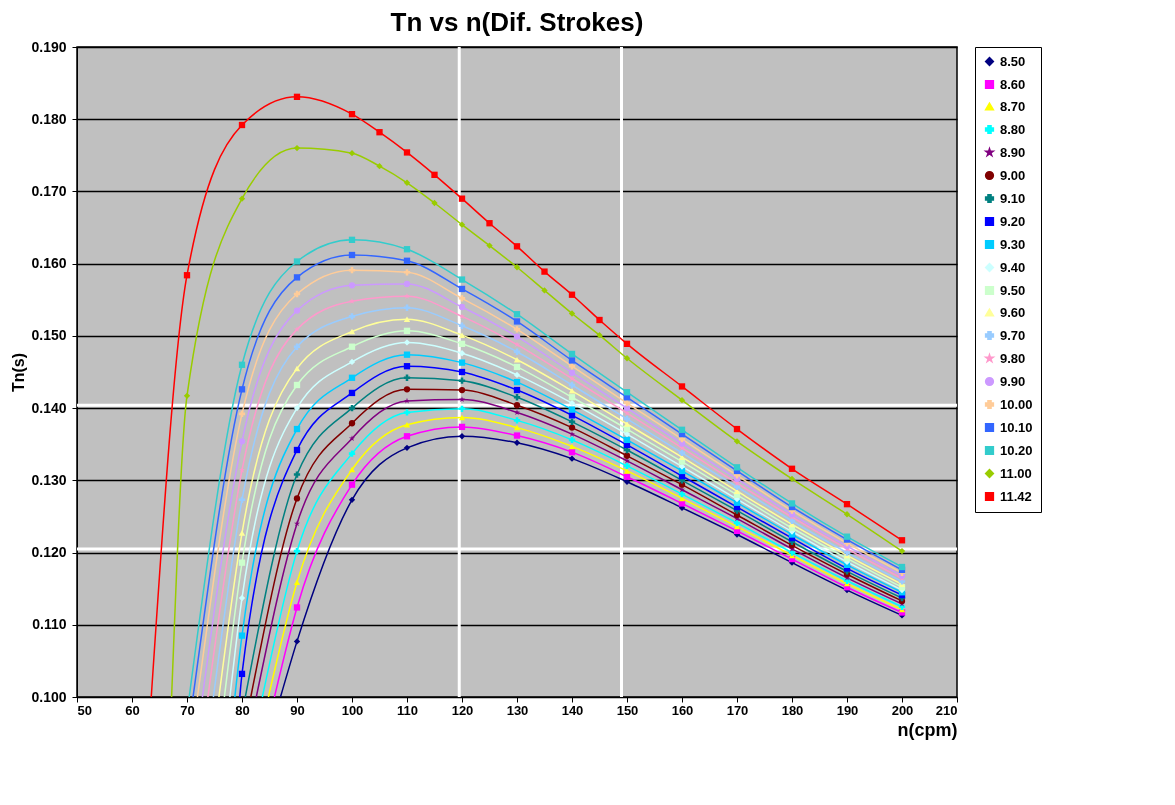  I want to click on legend-label: 9.20, so click(1013, 221).